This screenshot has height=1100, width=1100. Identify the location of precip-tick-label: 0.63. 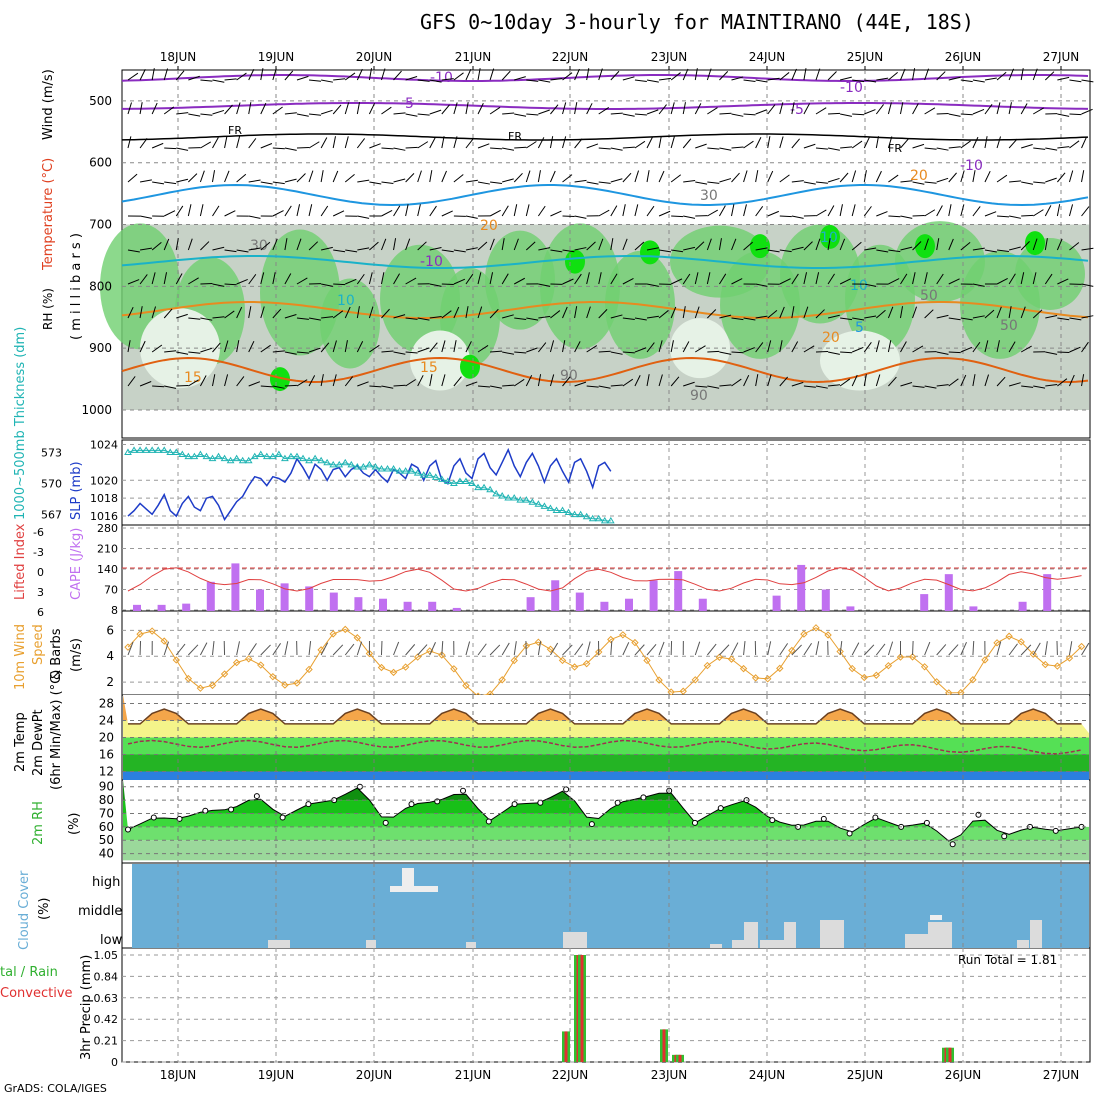
(106, 998).